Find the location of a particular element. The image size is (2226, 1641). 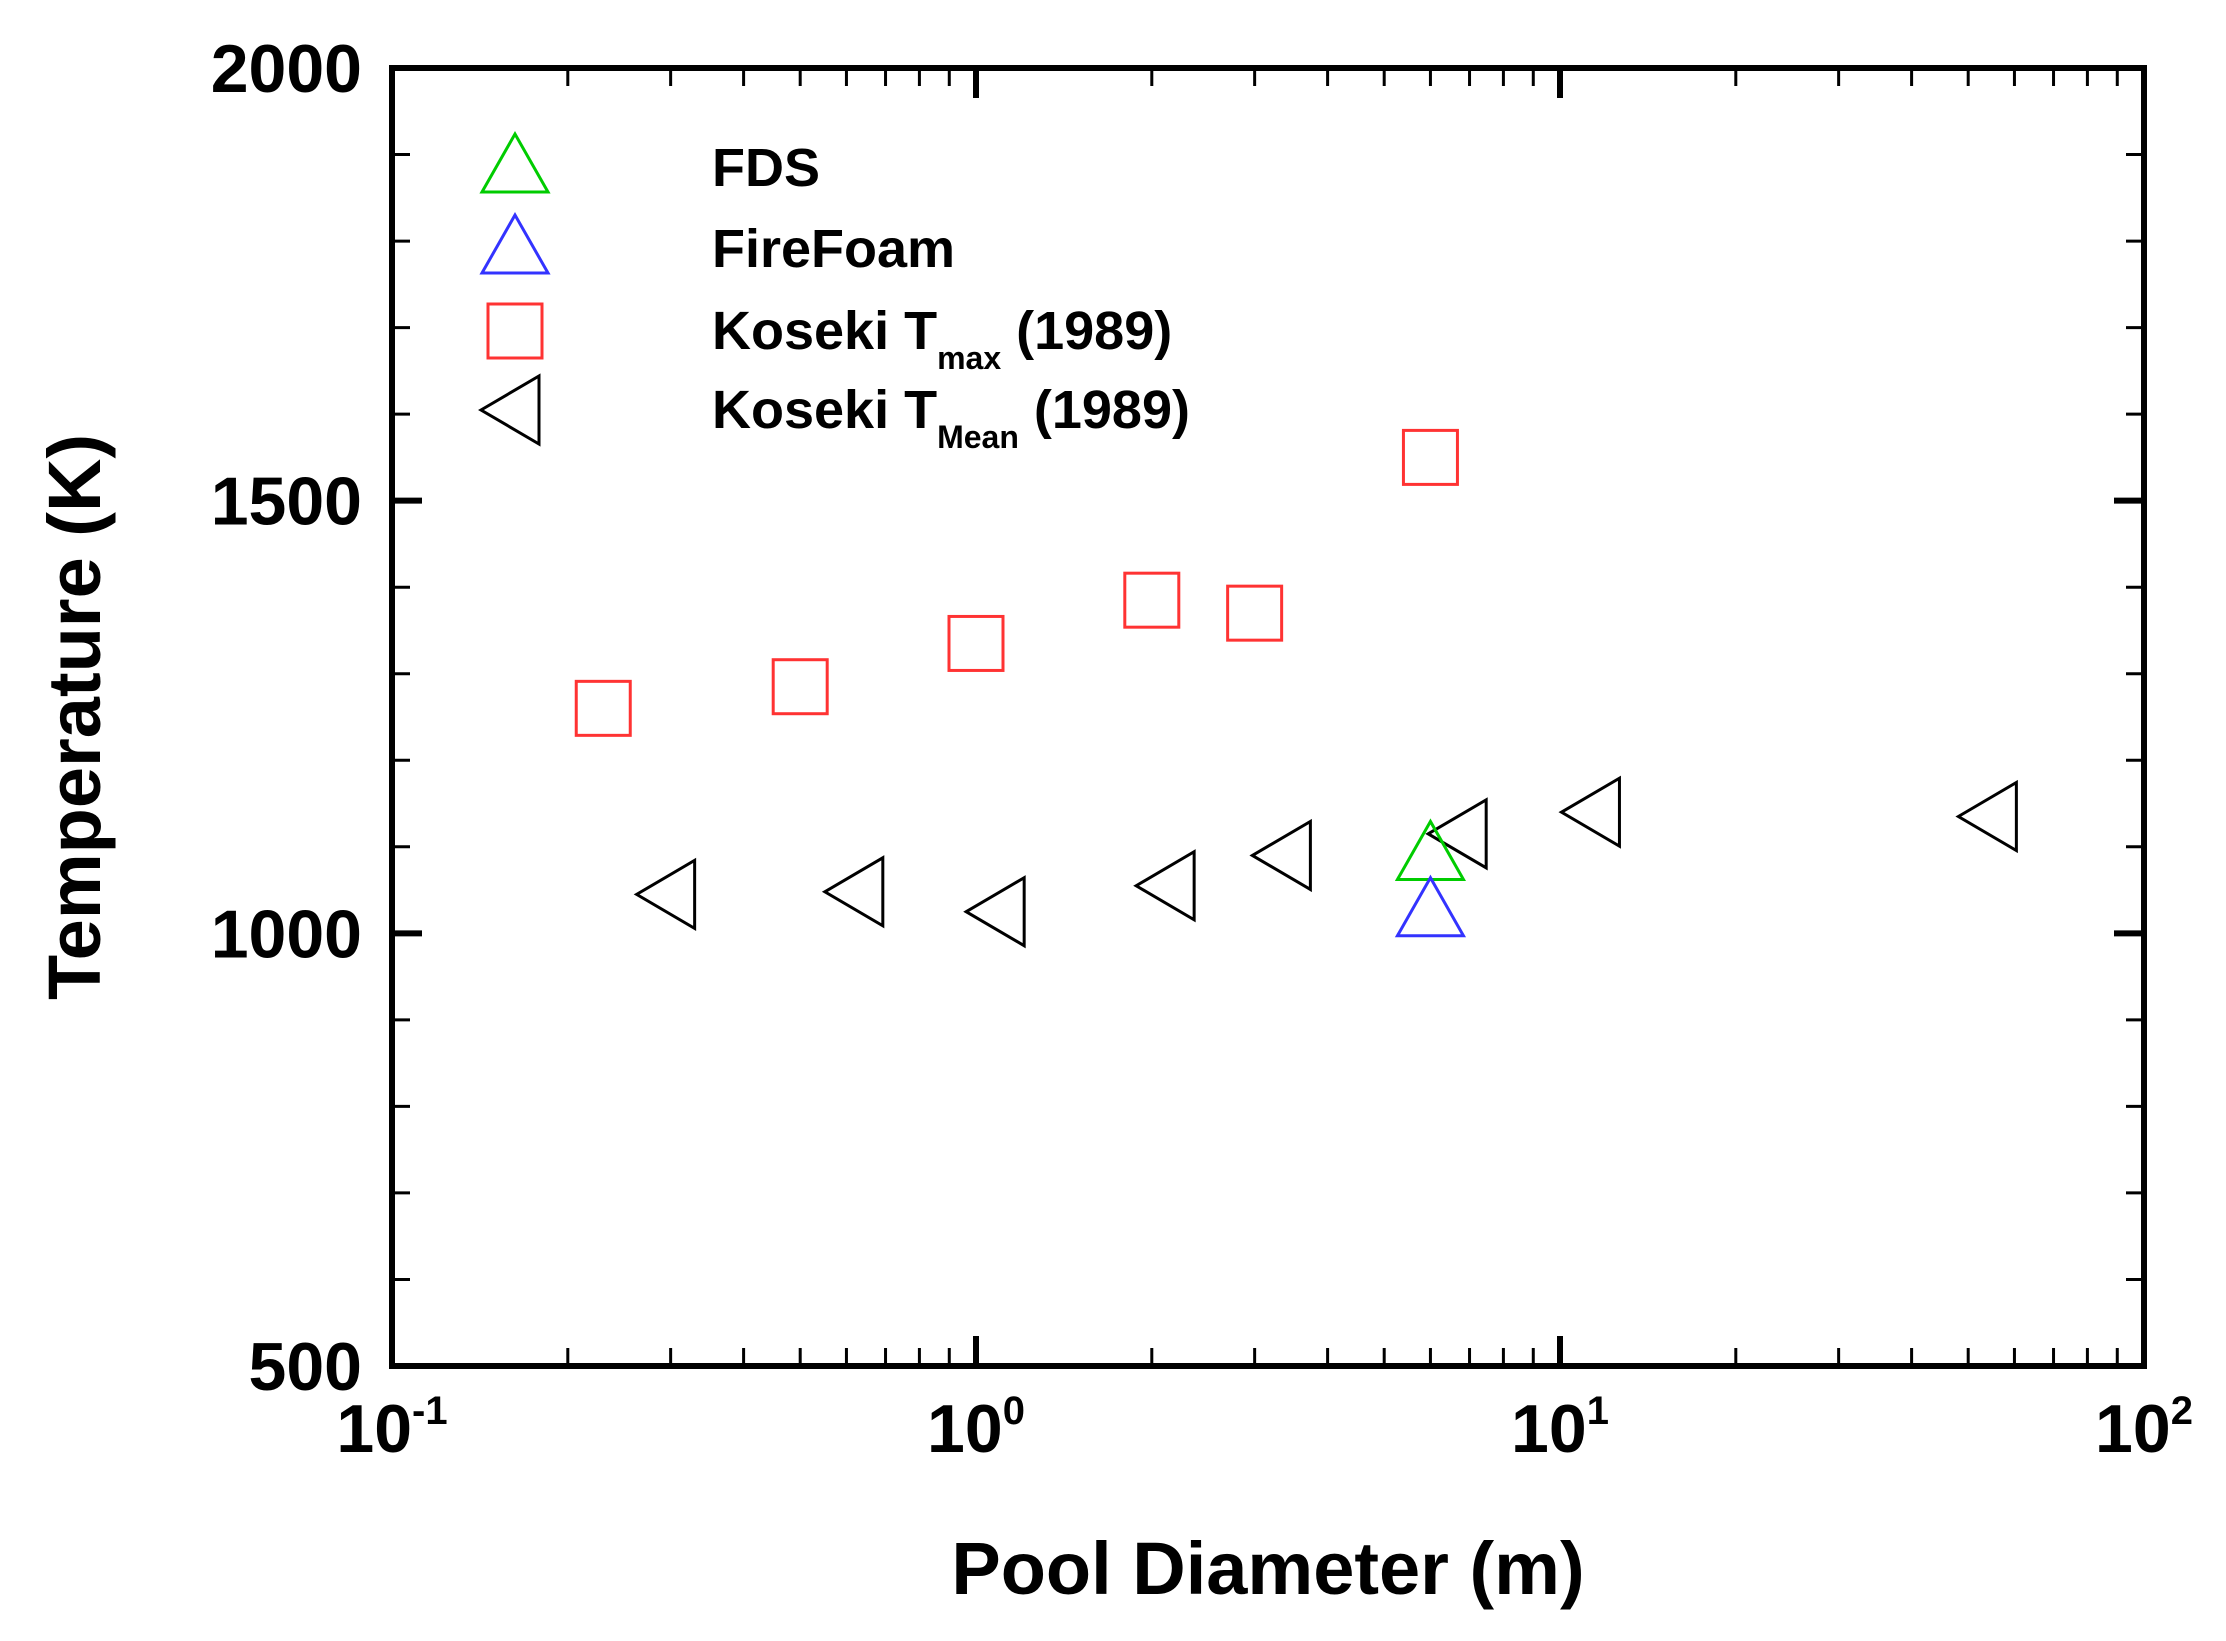

y-tick-label: 2000 is located at coordinates (286, 69).